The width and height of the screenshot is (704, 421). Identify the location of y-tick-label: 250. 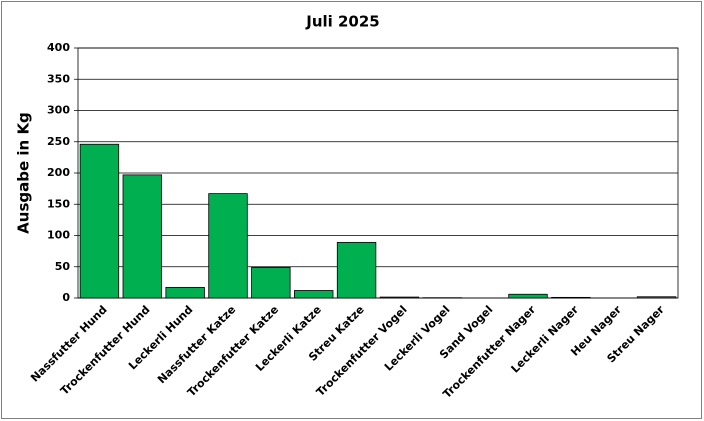
(58, 141).